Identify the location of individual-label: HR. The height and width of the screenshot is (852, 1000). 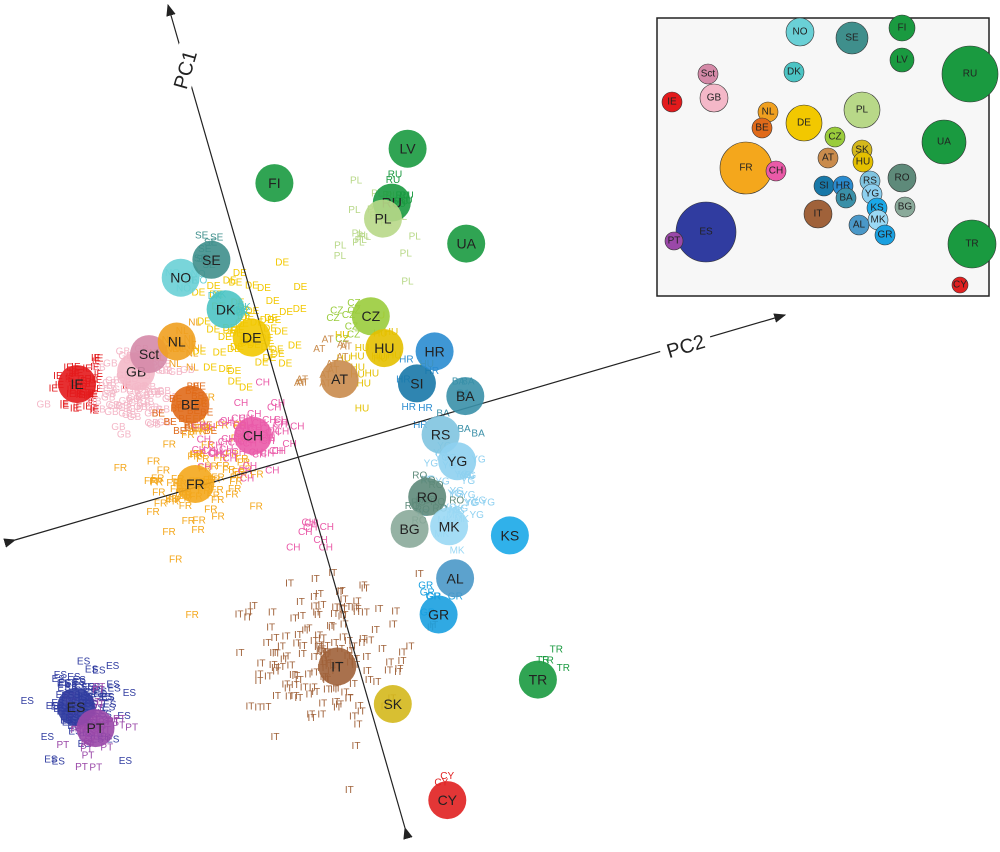
(425, 408).